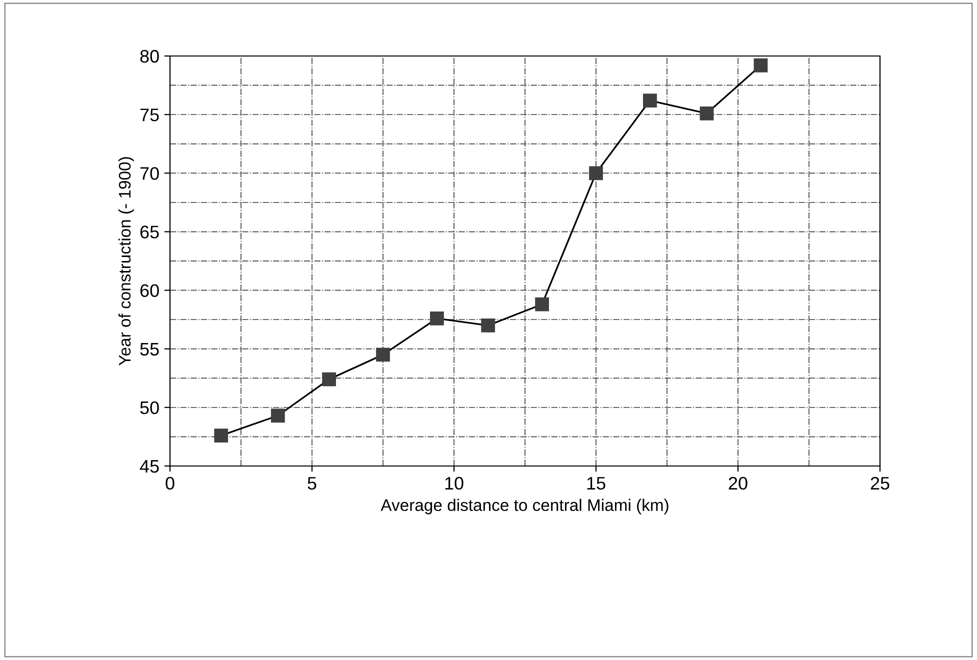 The image size is (977, 660). What do you see at coordinates (524, 506) in the screenshot?
I see `x-axis-title: Average distance to central Miami (km)` at bounding box center [524, 506].